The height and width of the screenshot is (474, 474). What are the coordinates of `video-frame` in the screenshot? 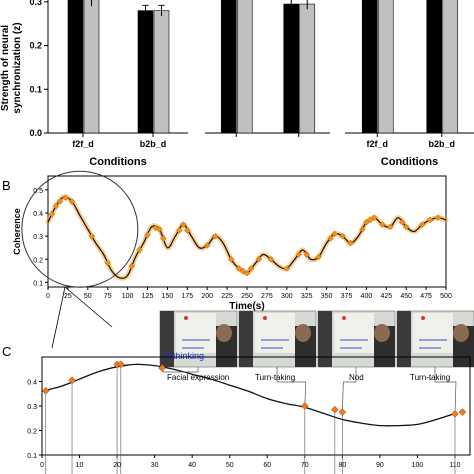 It's located at (198, 339).